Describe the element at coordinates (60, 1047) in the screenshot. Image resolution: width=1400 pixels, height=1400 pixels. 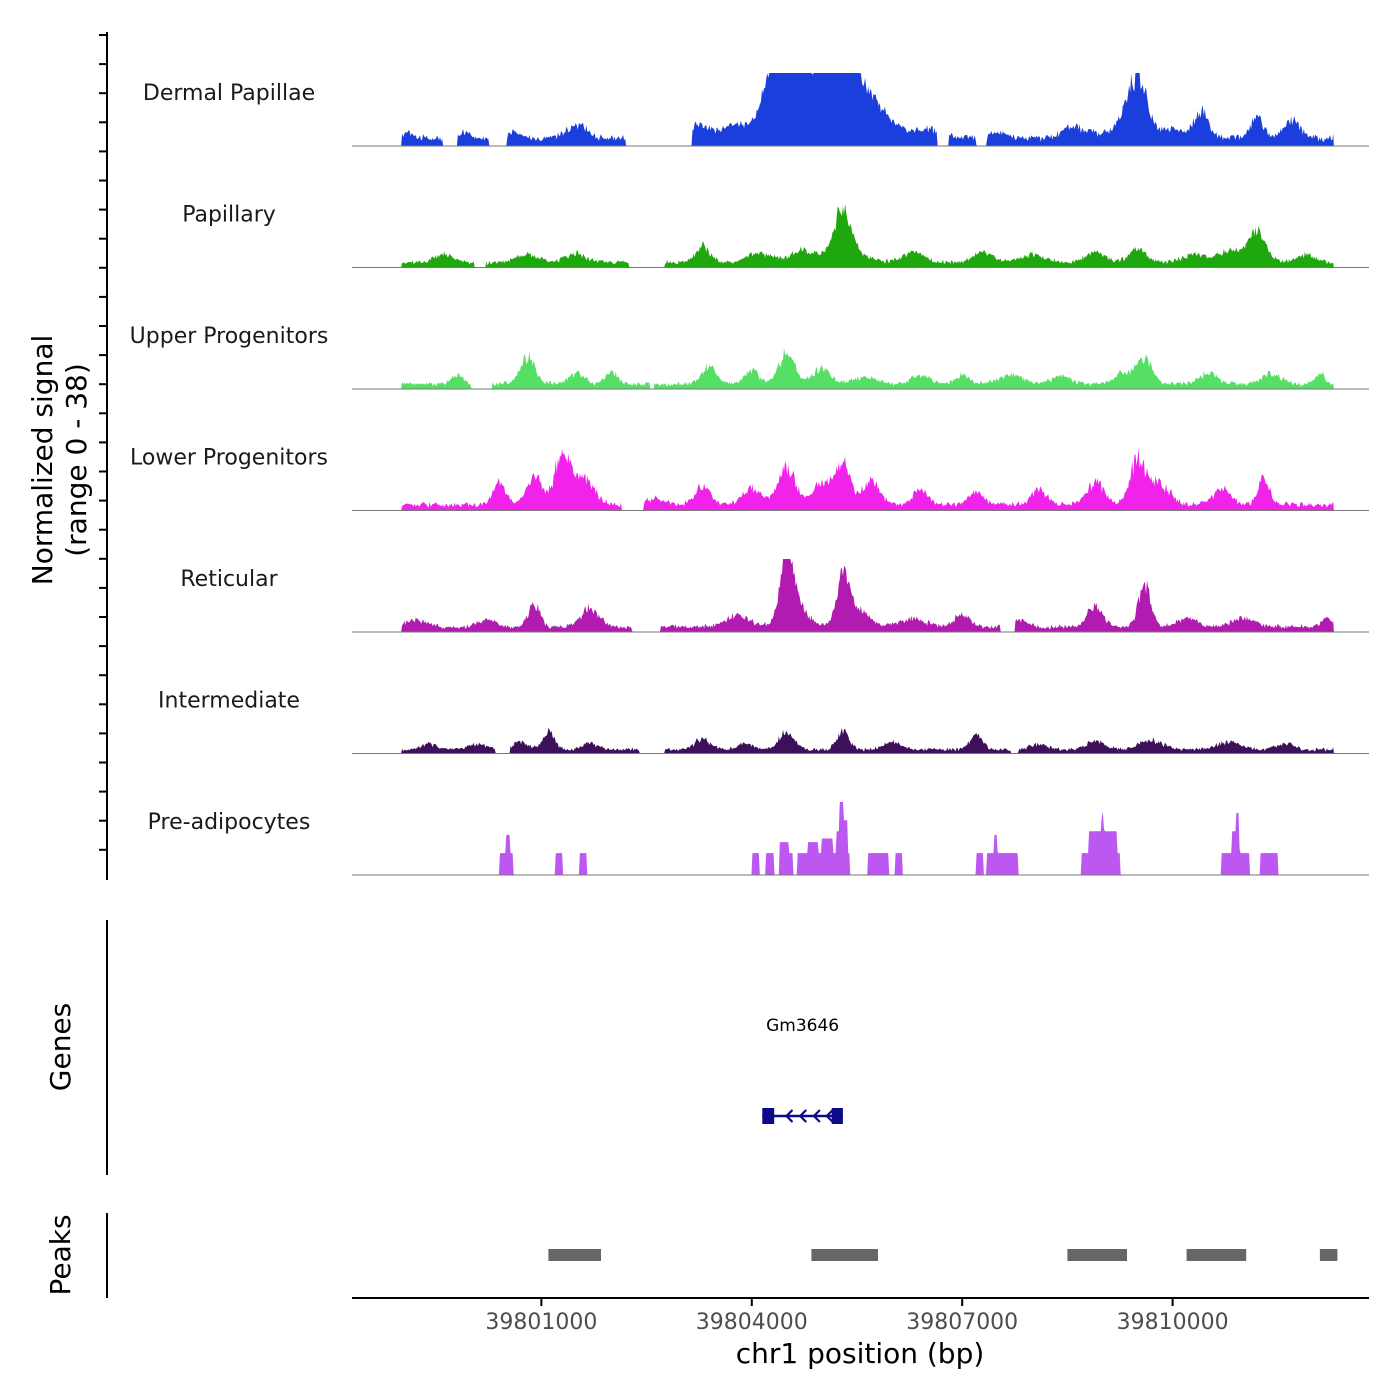
I see `genes-panel-label: Genes` at that location.